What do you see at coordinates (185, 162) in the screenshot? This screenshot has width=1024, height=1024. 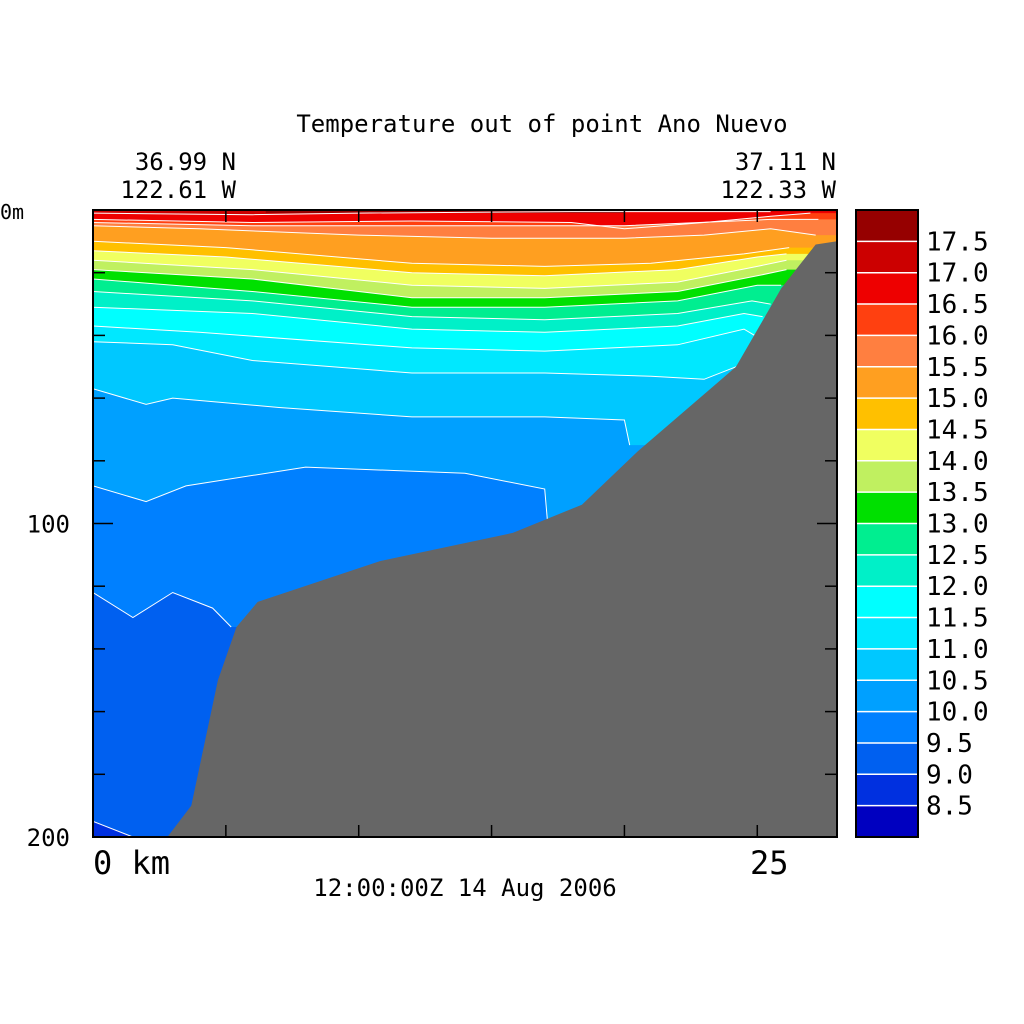 I see `start-latitude: 36.99 N` at bounding box center [185, 162].